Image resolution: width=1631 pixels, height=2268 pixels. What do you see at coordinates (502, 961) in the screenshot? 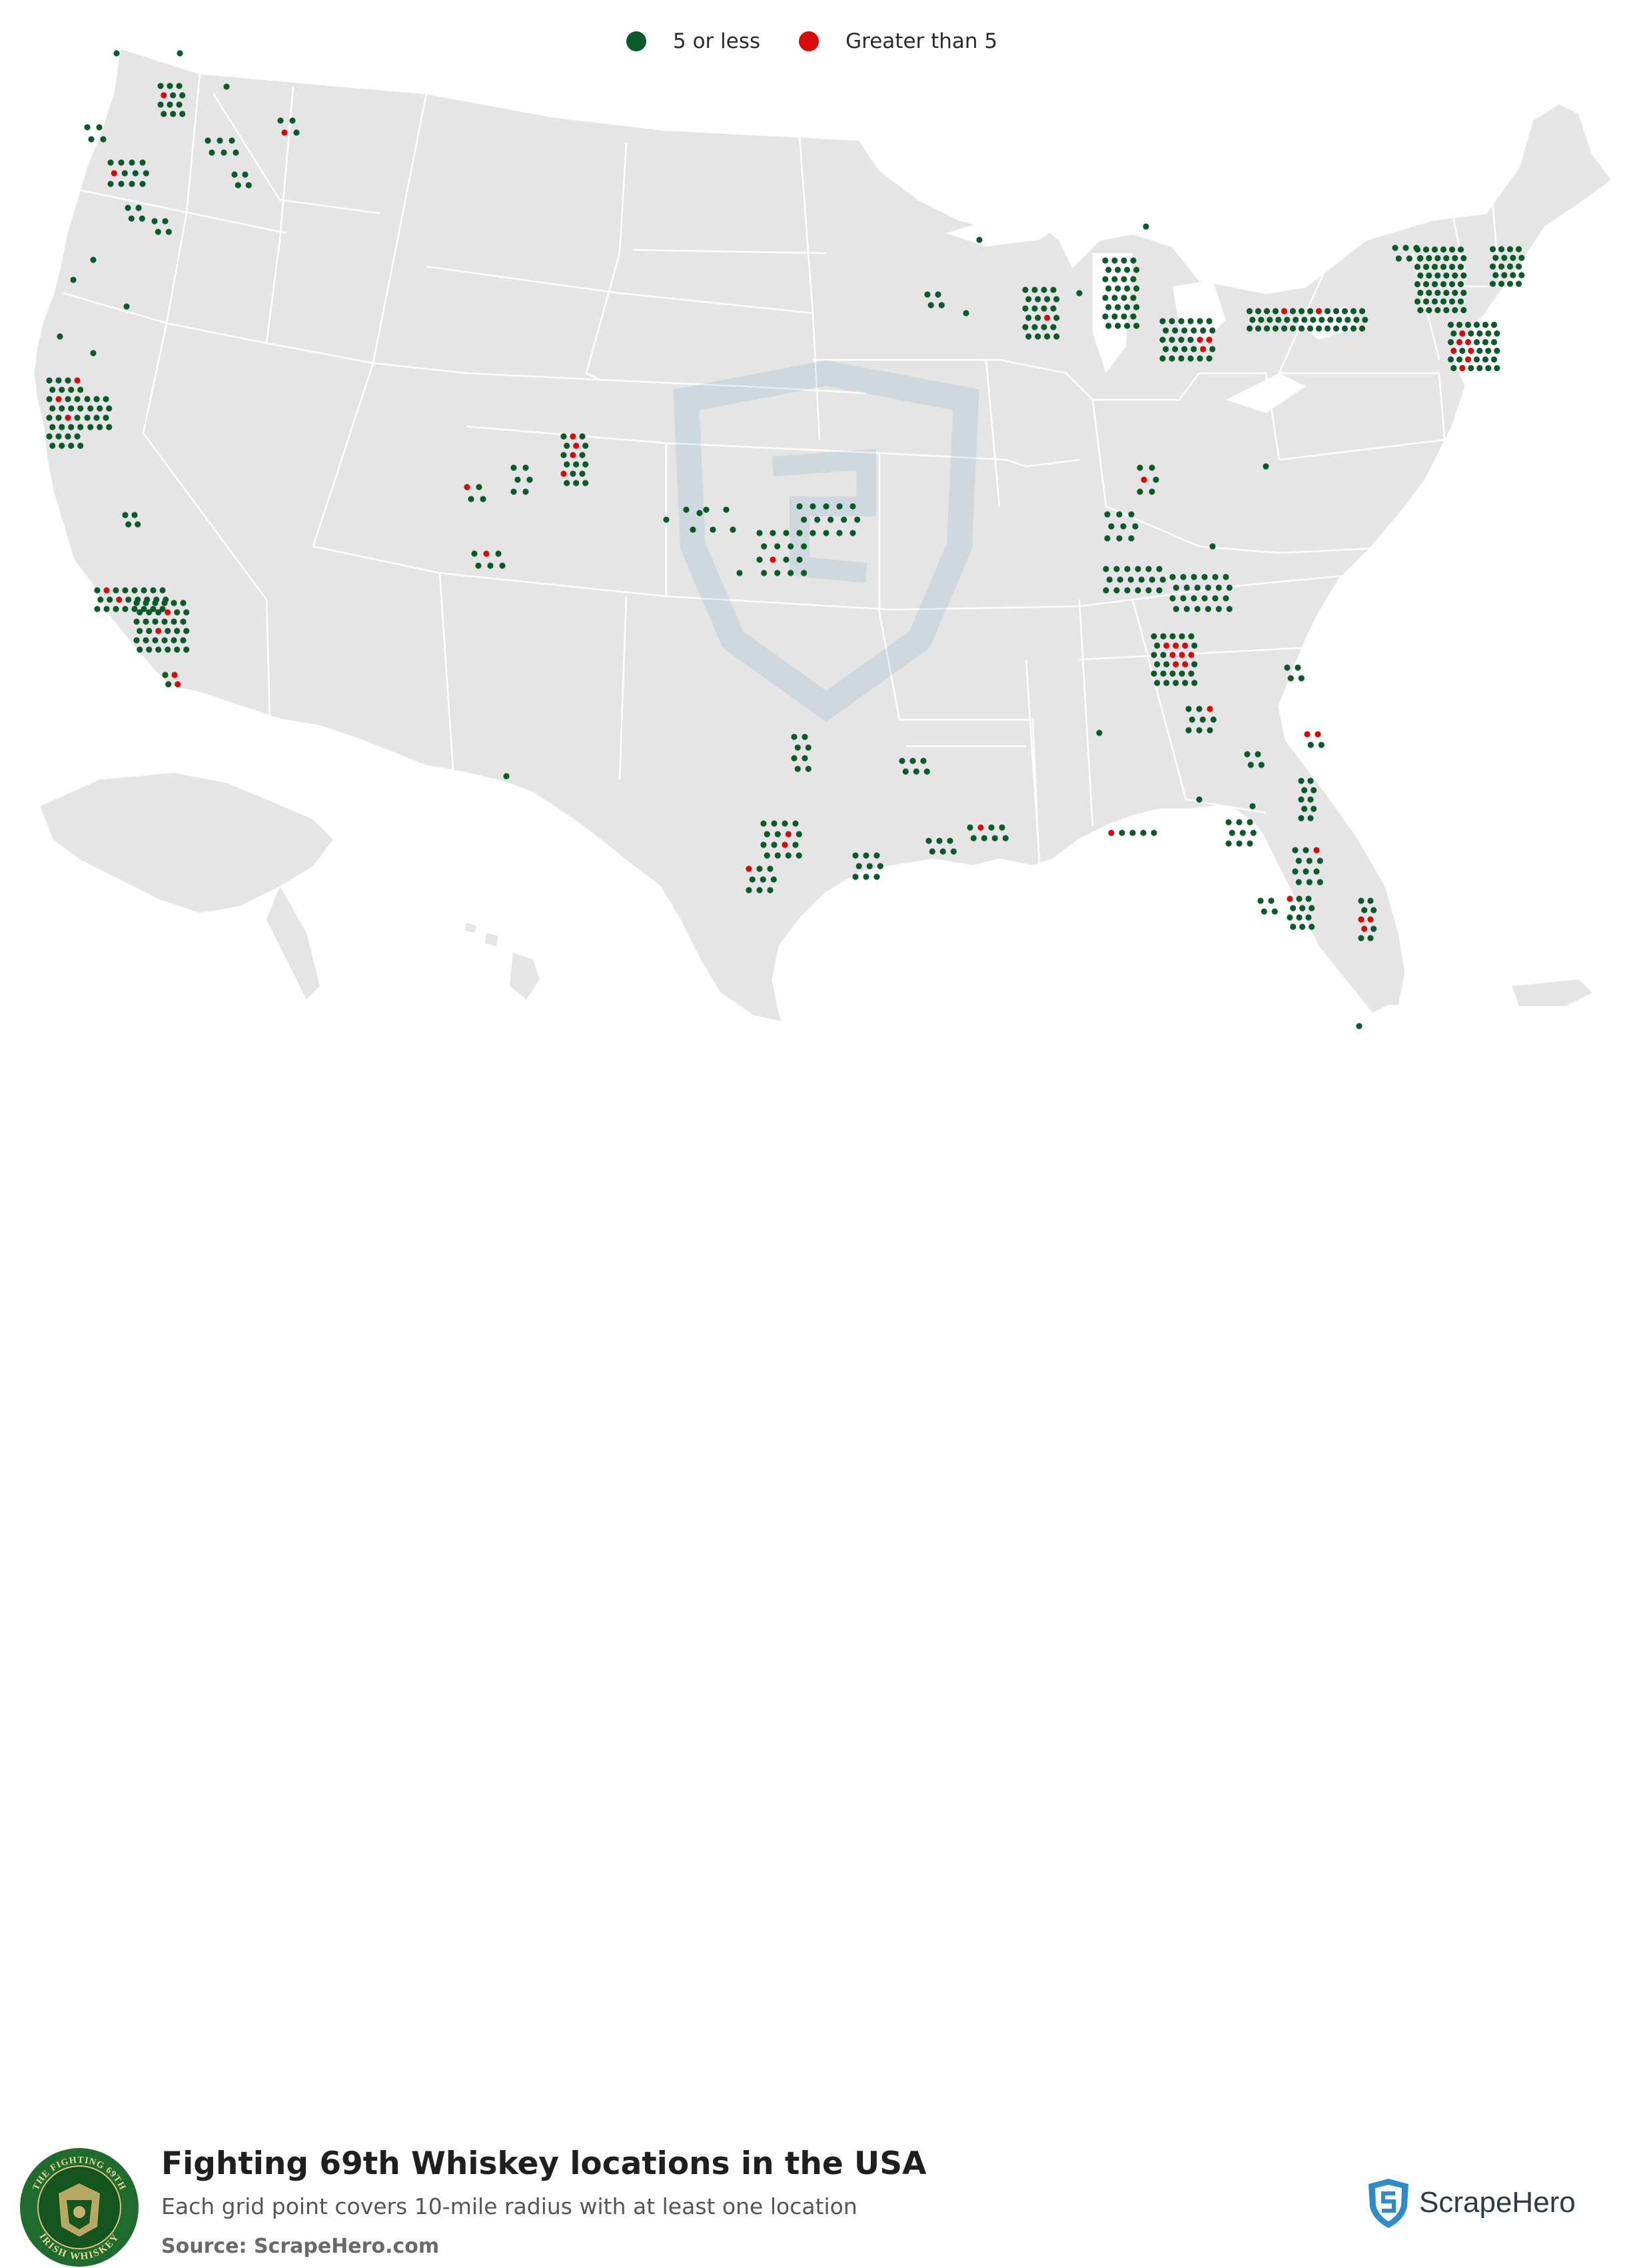
I see `hawaii-land` at bounding box center [502, 961].